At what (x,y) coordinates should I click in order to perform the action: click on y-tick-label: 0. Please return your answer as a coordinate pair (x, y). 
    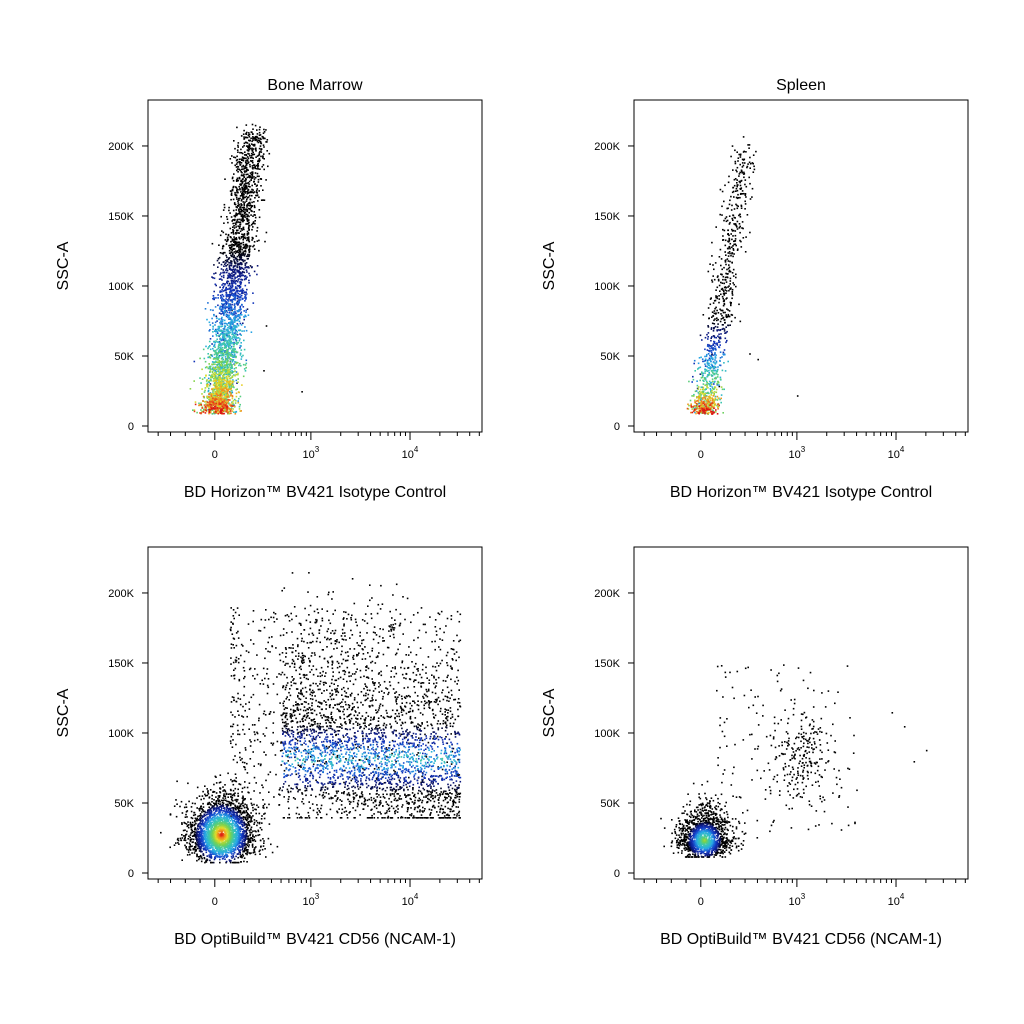
    Looking at the image, I should click on (131, 874).